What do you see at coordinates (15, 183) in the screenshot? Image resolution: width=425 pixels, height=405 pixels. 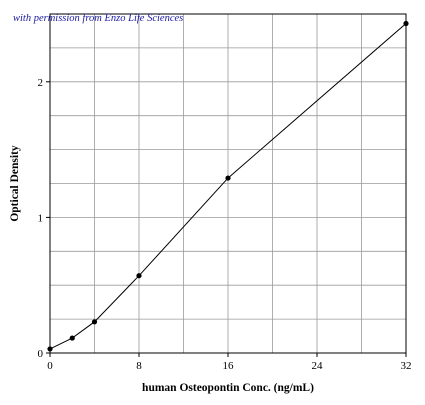 I see `y-axis-title: Optical Density` at bounding box center [15, 183].